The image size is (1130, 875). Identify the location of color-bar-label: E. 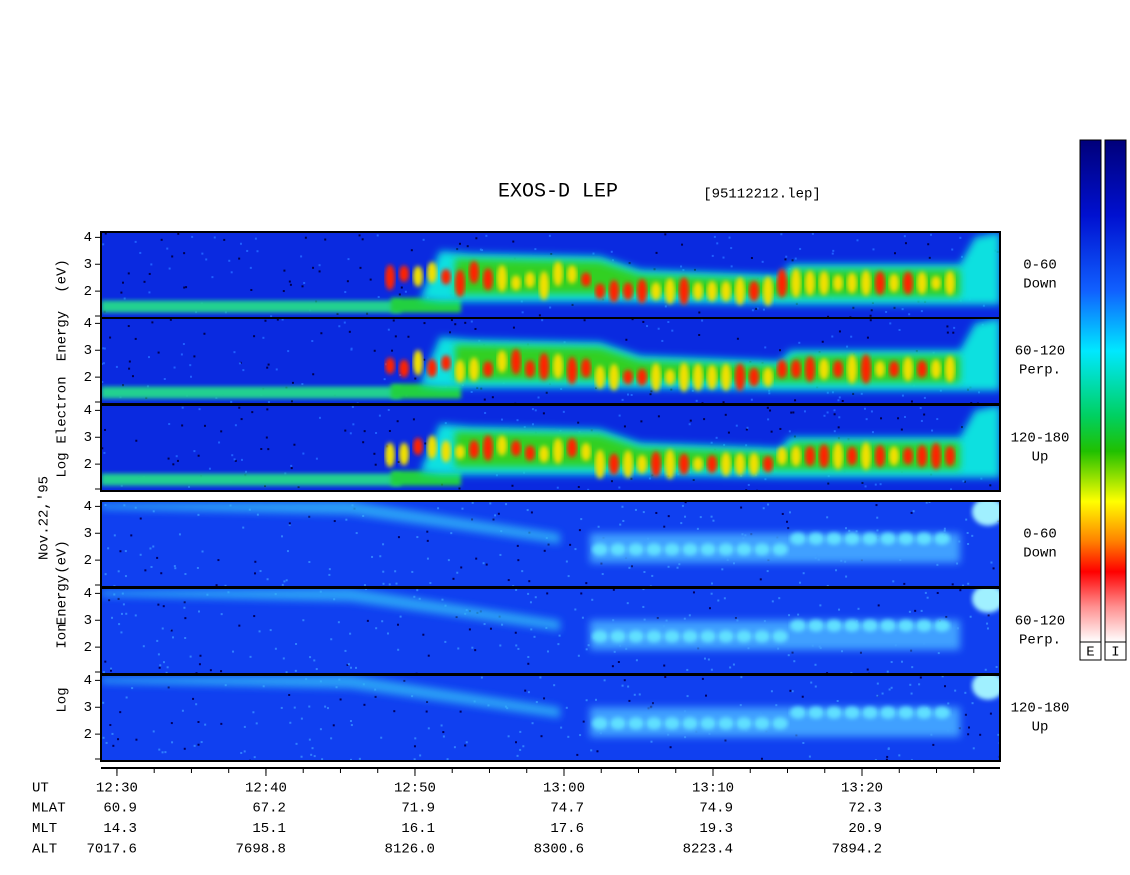
(1090, 653).